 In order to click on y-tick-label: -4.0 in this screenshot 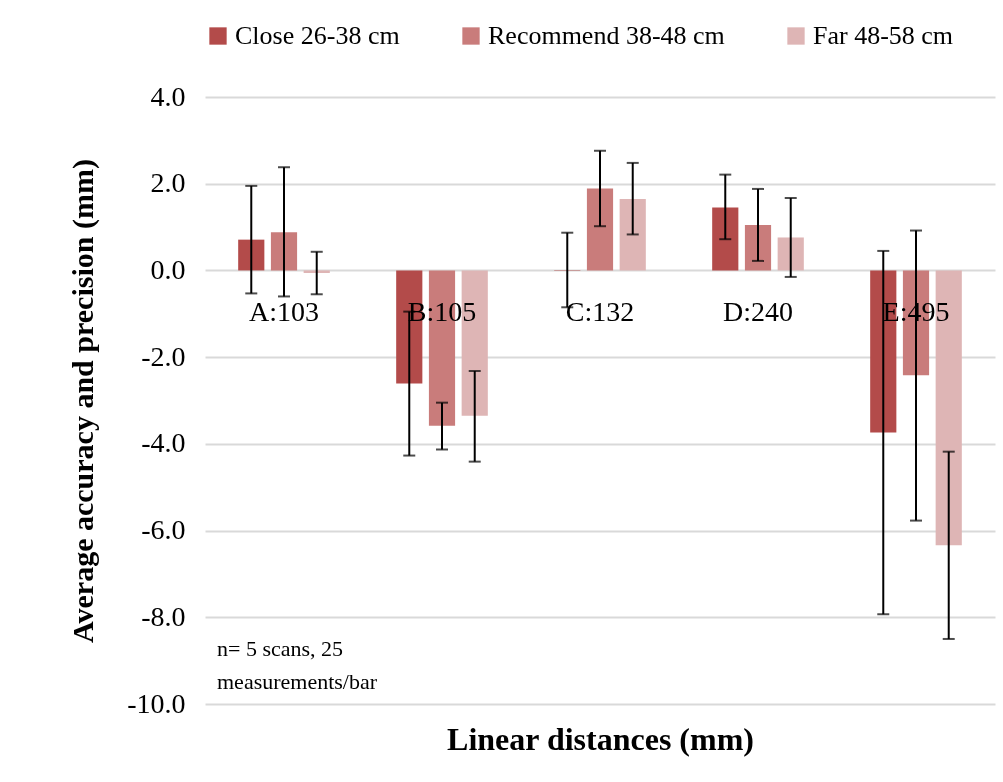, I will do `click(163, 443)`.